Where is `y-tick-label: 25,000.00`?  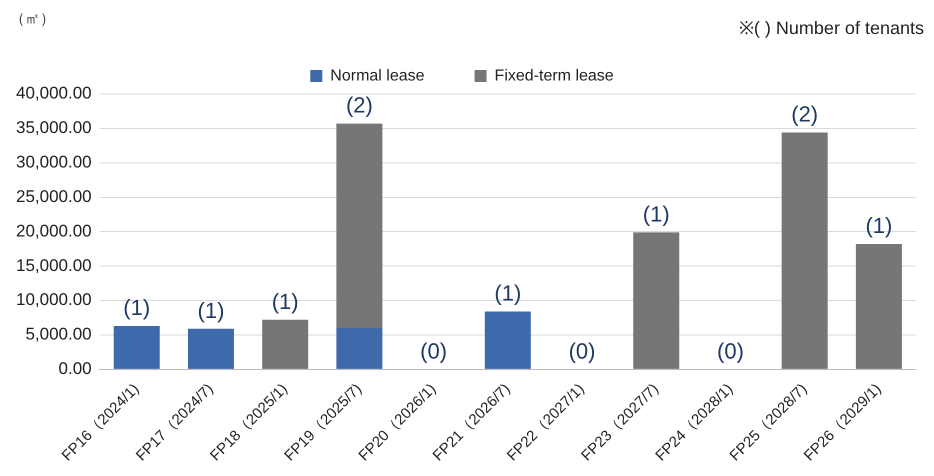 y-tick-label: 25,000.00 is located at coordinates (54, 196).